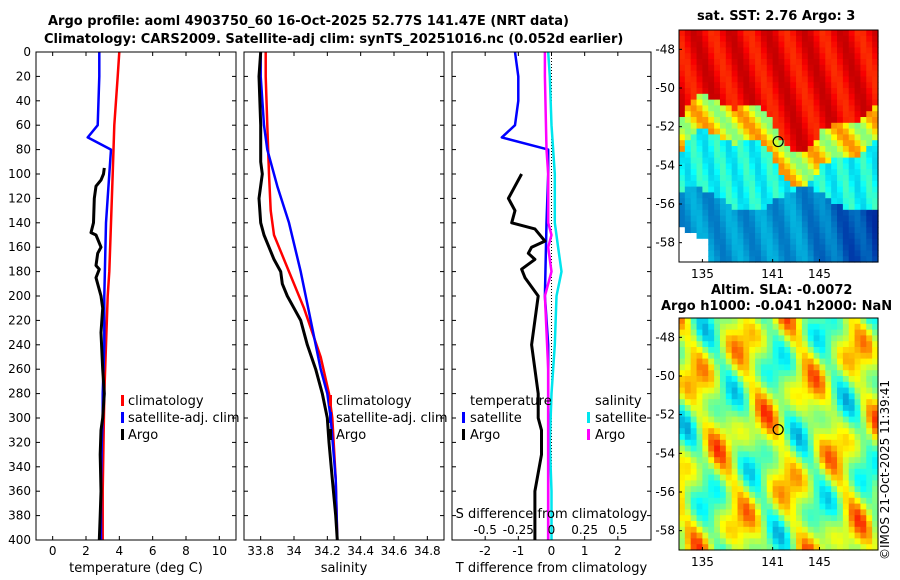 The image size is (900, 580). Describe the element at coordinates (330, 400) in the screenshot. I see `legend-swatch` at that location.